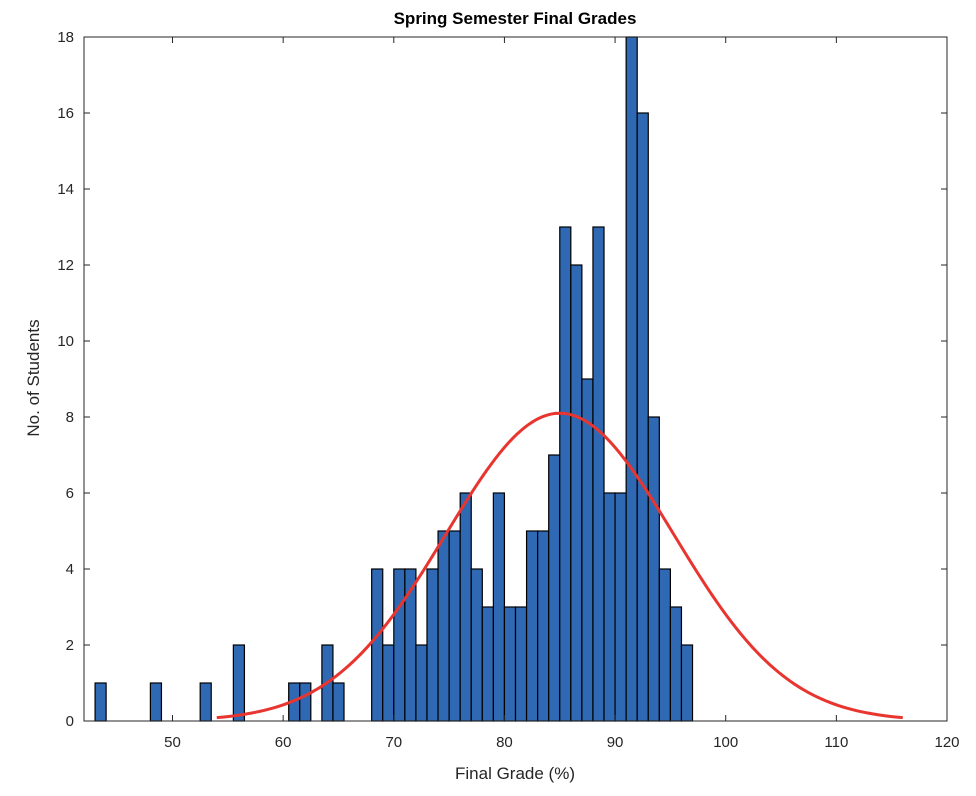 Image resolution: width=976 pixels, height=796 pixels. What do you see at coordinates (504, 742) in the screenshot?
I see `x-tick-label: 80` at bounding box center [504, 742].